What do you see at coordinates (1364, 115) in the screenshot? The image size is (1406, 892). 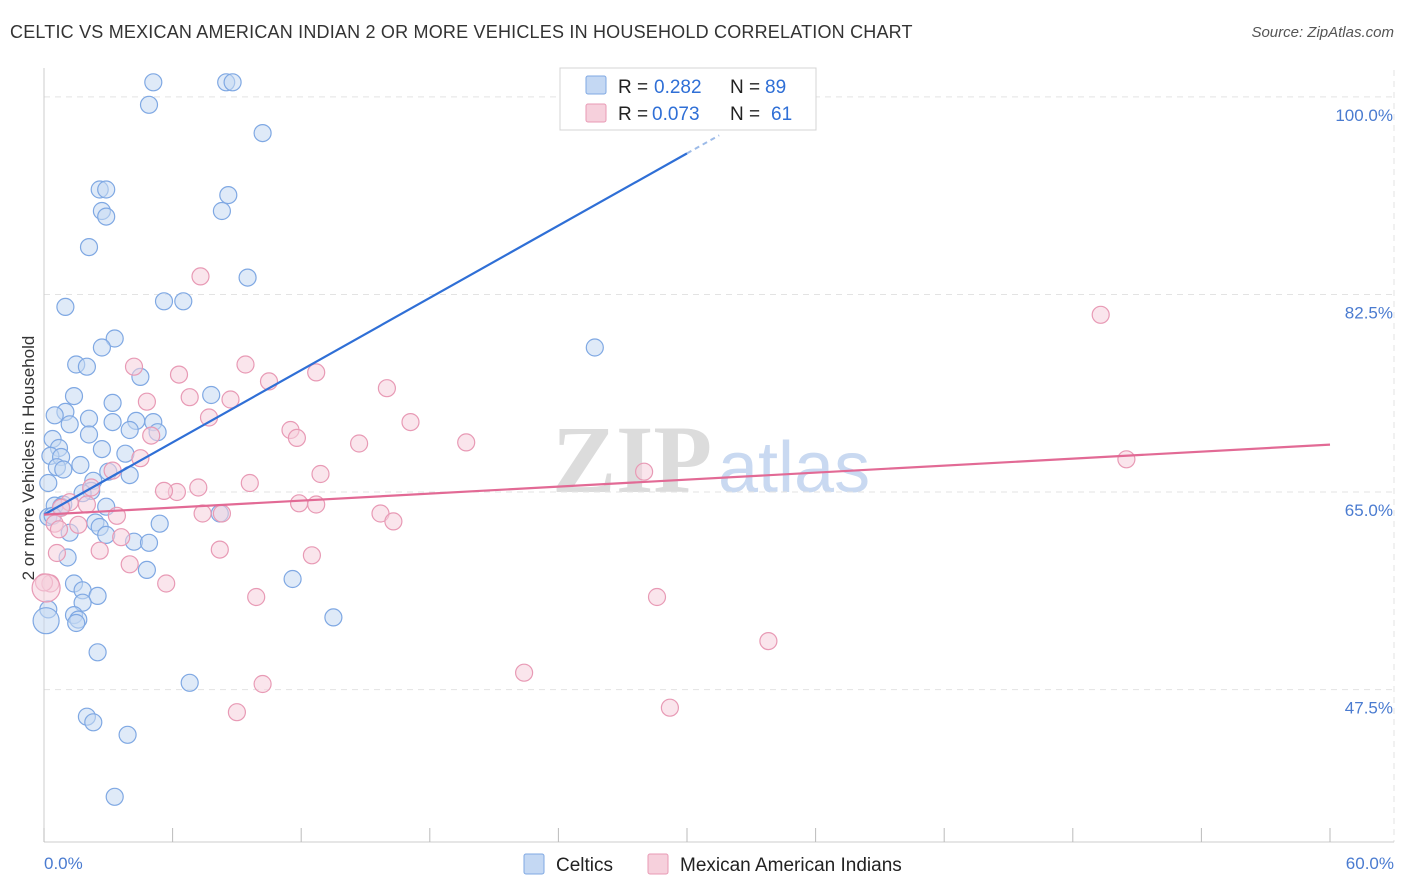 I see `y-tick-label-3: 100.0%` at bounding box center [1364, 115].